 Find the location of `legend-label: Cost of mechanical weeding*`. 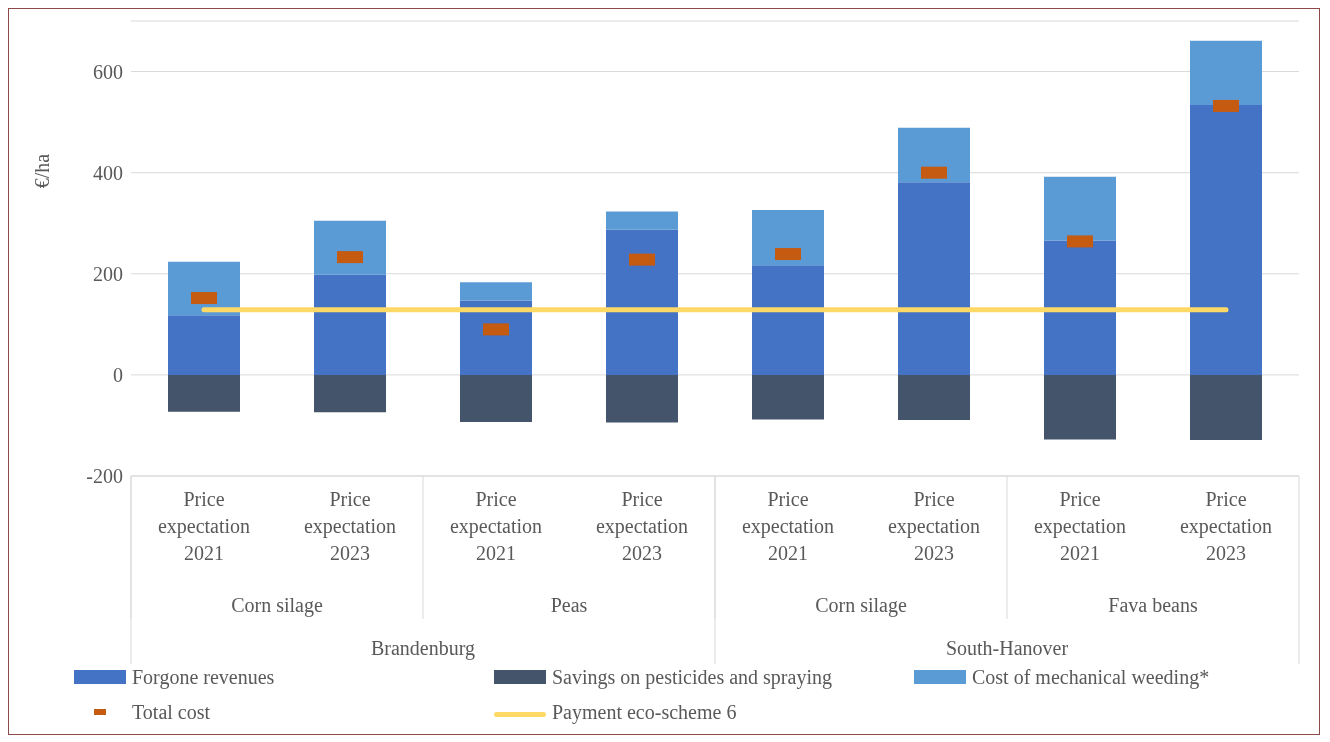

legend-label: Cost of mechanical weeding* is located at coordinates (1091, 677).